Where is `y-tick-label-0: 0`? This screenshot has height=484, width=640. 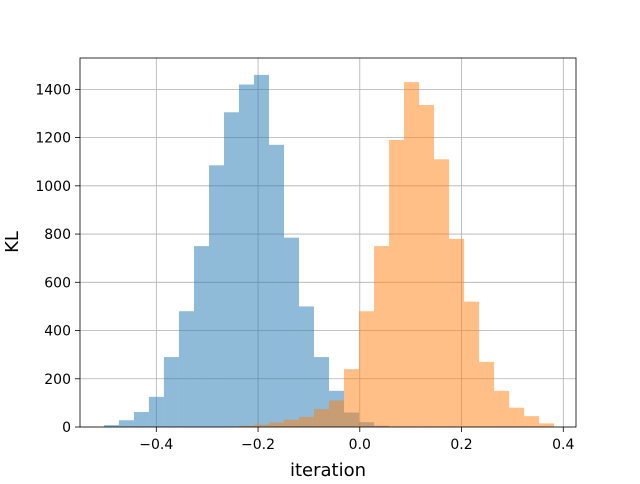
y-tick-label-0: 0 is located at coordinates (66, 428).